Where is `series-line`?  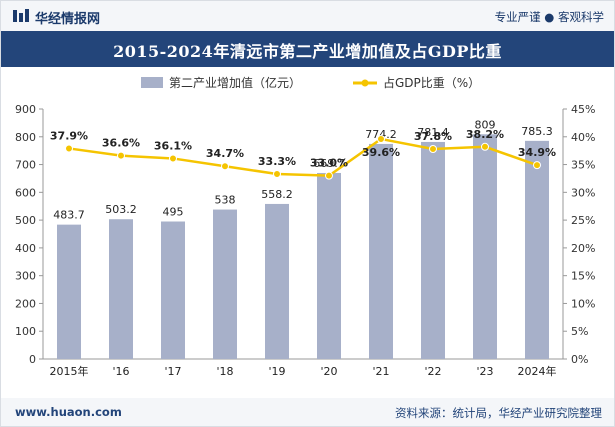 series-line is located at coordinates (303, 157).